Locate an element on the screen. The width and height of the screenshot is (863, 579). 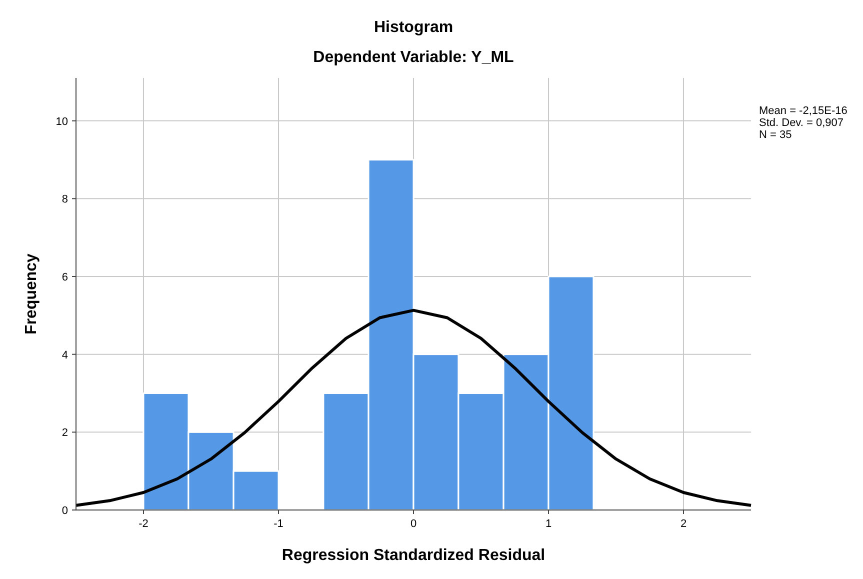
chart-subtitle: Dependent Variable: Y_ML is located at coordinates (413, 57).